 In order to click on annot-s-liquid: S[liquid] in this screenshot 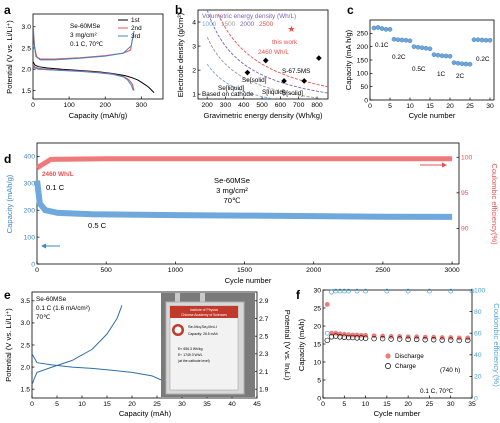, I will do `click(273, 92)`.